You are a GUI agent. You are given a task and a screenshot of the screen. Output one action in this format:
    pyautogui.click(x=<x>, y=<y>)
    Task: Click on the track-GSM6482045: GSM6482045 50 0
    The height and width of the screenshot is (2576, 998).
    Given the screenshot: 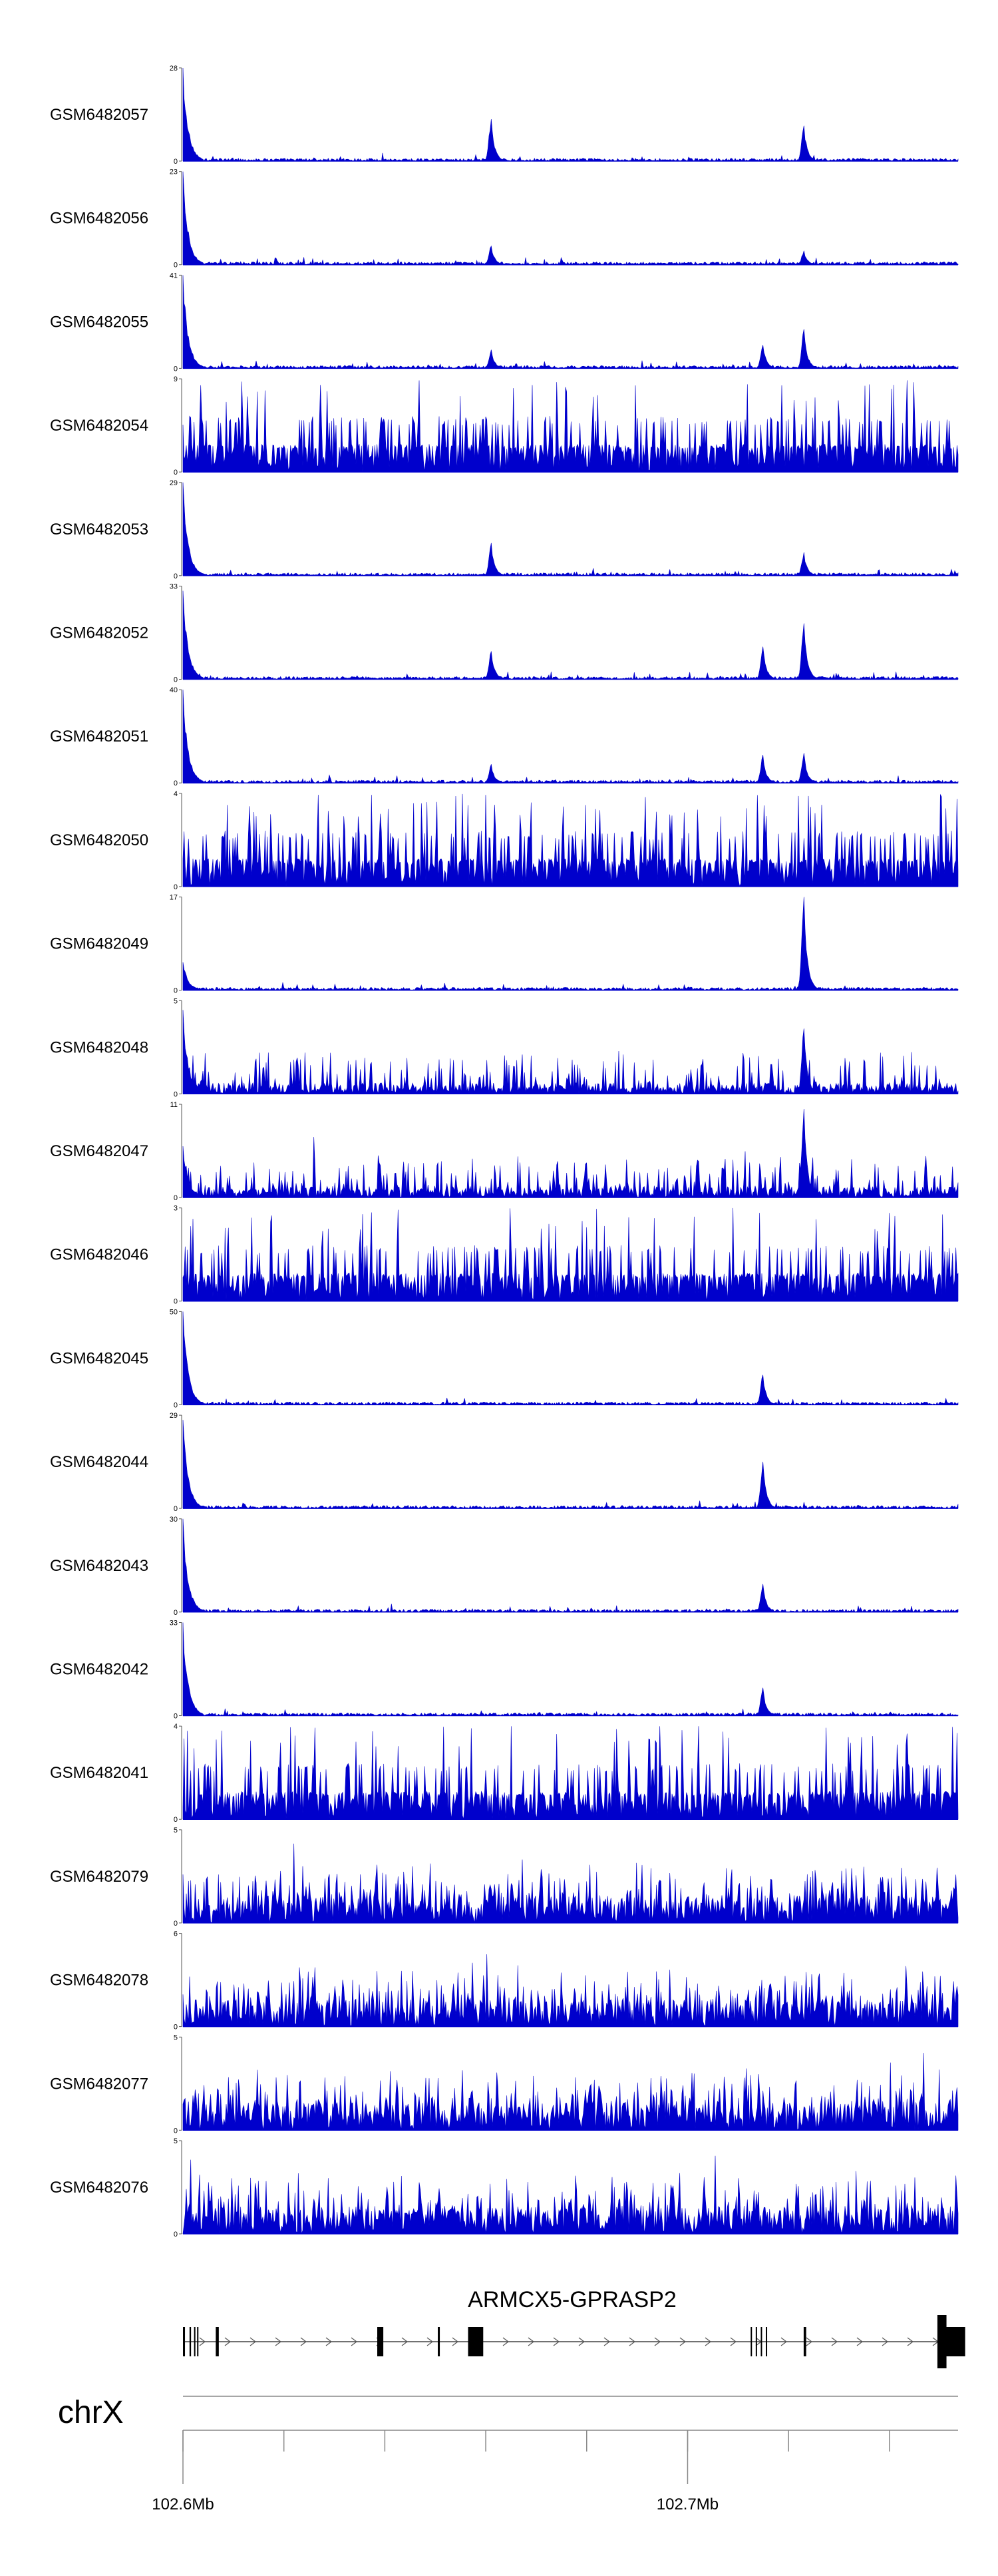 What is the action you would take?
    pyautogui.click(x=504, y=1358)
    